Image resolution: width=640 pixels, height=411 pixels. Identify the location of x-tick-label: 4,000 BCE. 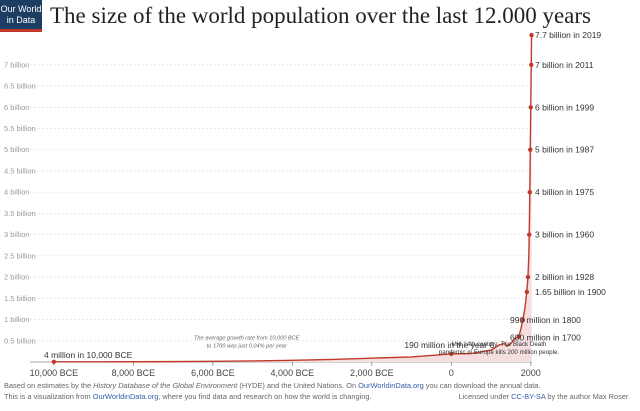
(293, 373).